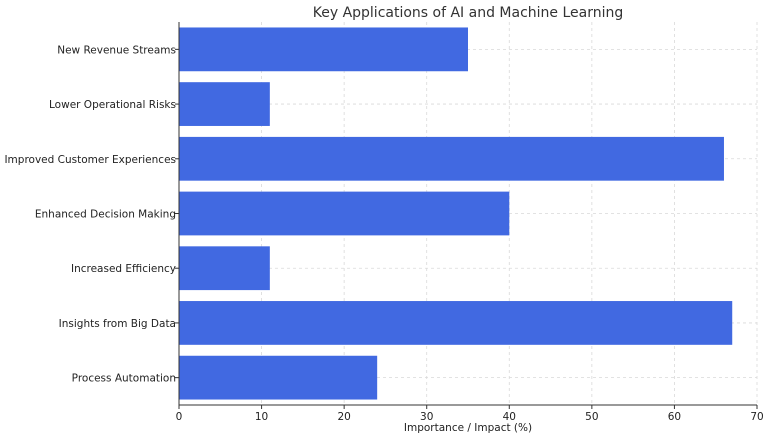  I want to click on x-tick-label: 70, so click(756, 417).